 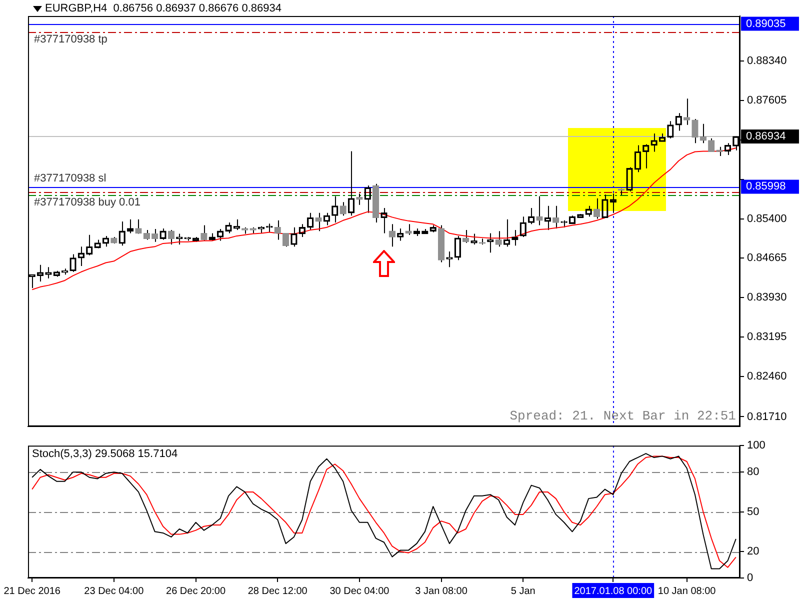 What do you see at coordinates (623, 416) in the screenshot?
I see `annotation: Spread: 21. Next Bar in 22:51` at bounding box center [623, 416].